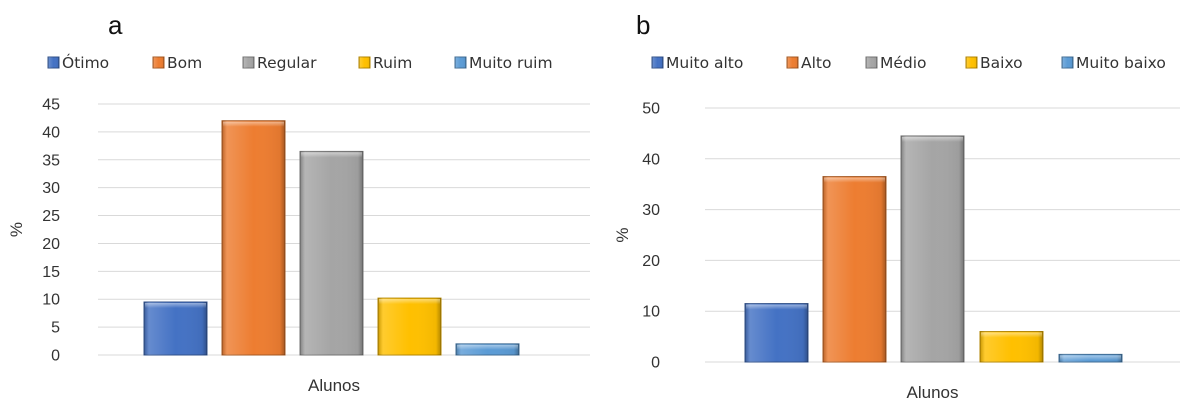  Describe the element at coordinates (115, 25) in the screenshot. I see `panel-letter-a: a` at that location.